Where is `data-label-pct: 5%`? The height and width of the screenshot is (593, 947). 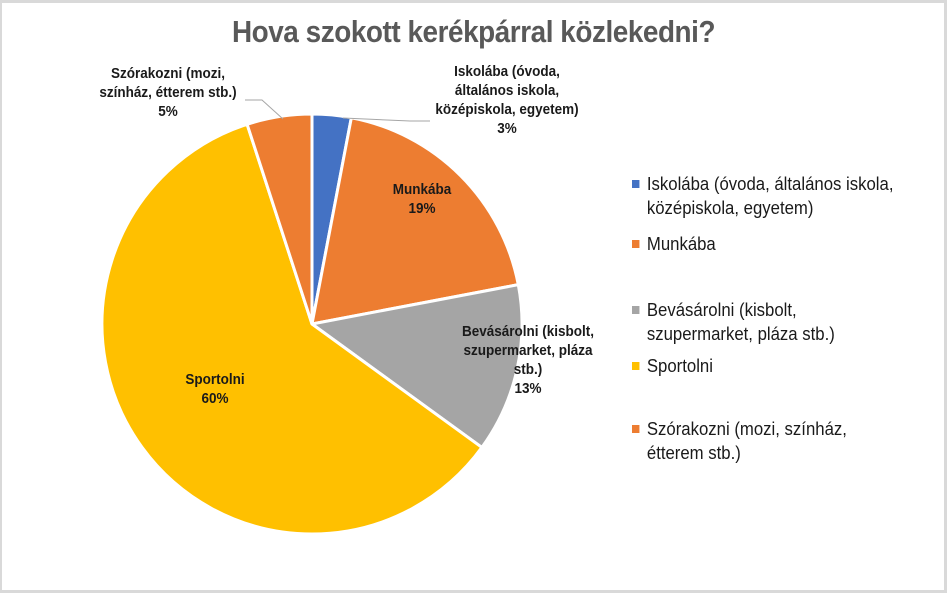 data-label-pct: 5% is located at coordinates (168, 111).